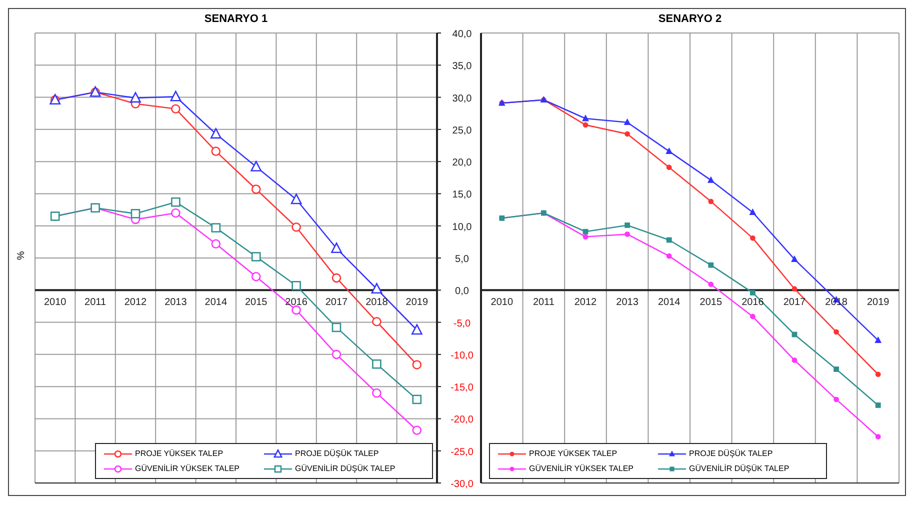  Describe the element at coordinates (462, 484) in the screenshot. I see `y-tick-label: -30,0` at that location.